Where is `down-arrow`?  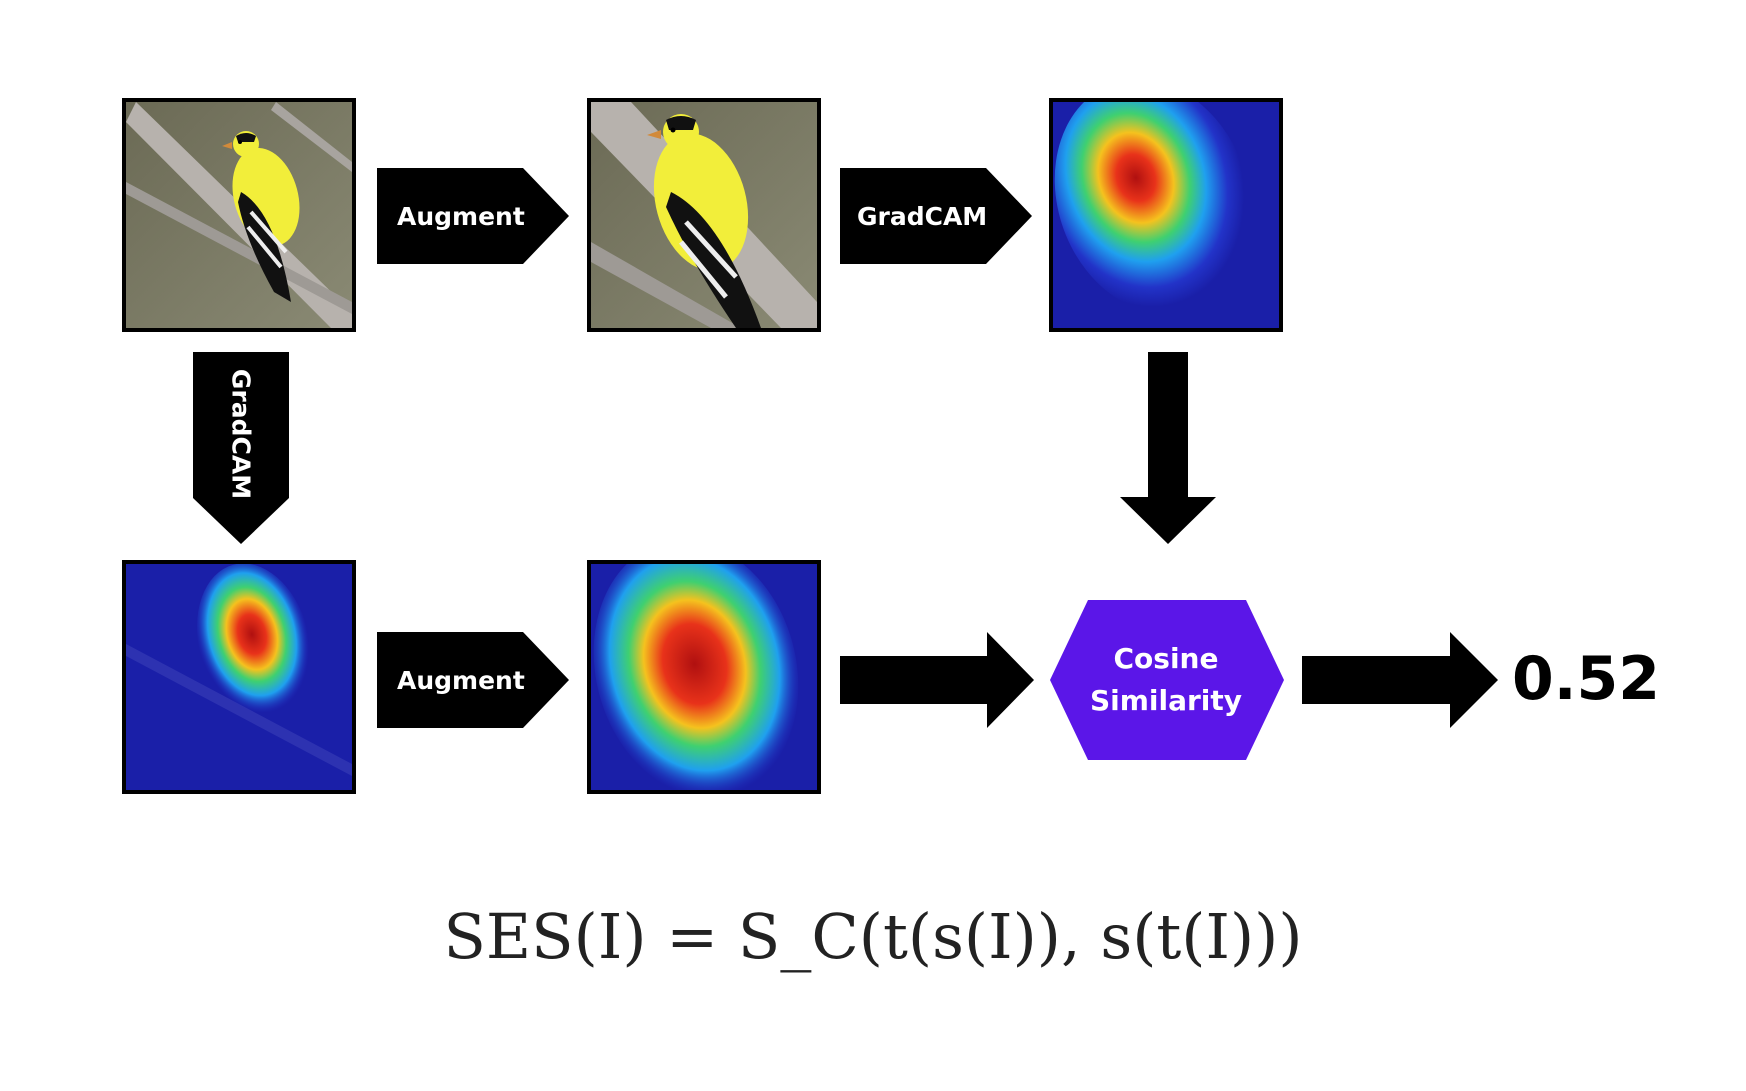 down-arrow is located at coordinates (1168, 448).